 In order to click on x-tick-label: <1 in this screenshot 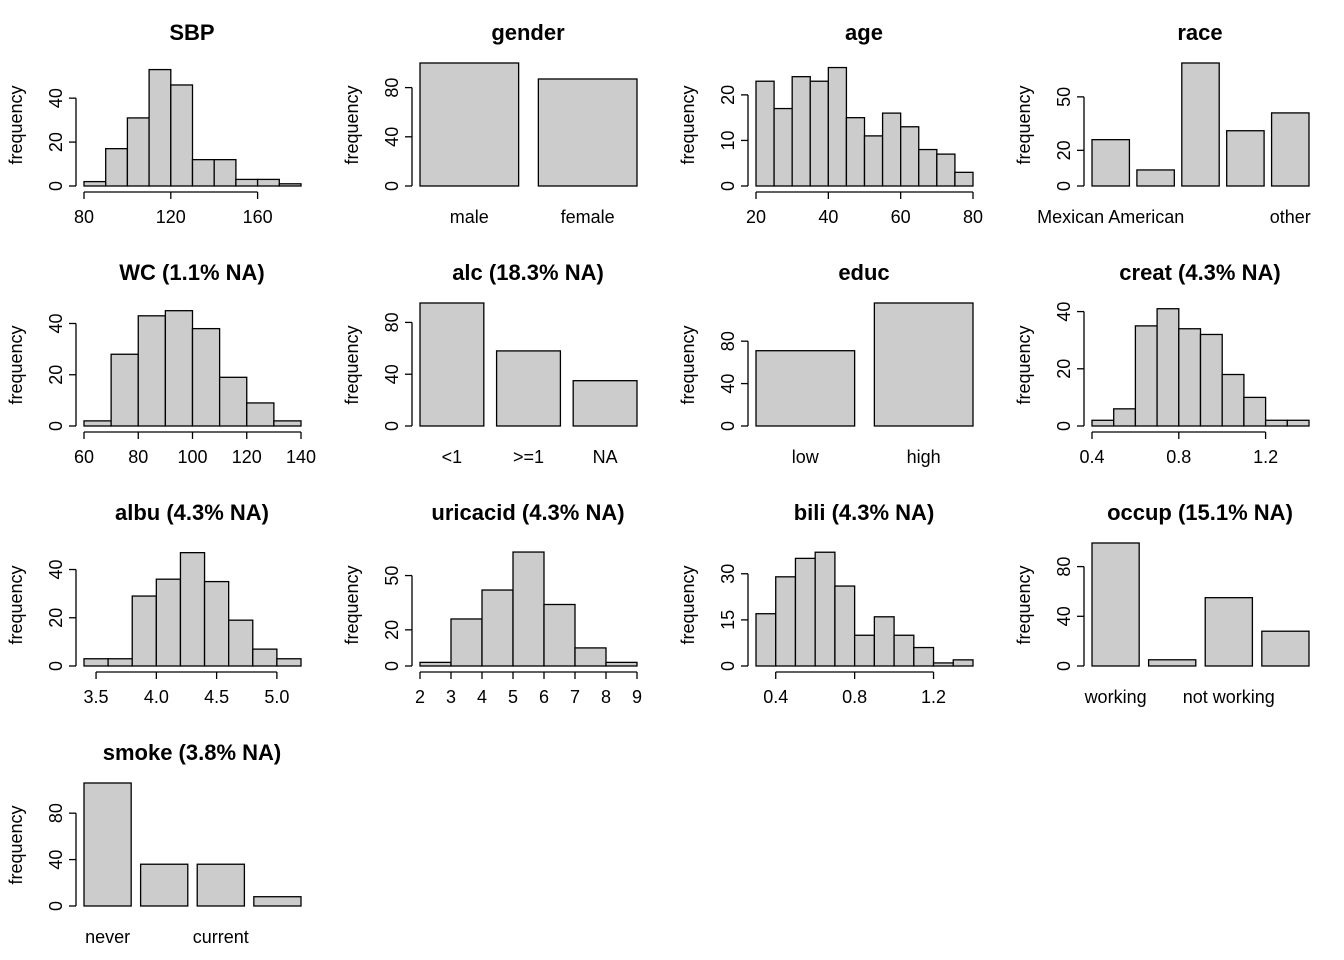, I will do `click(452, 457)`.